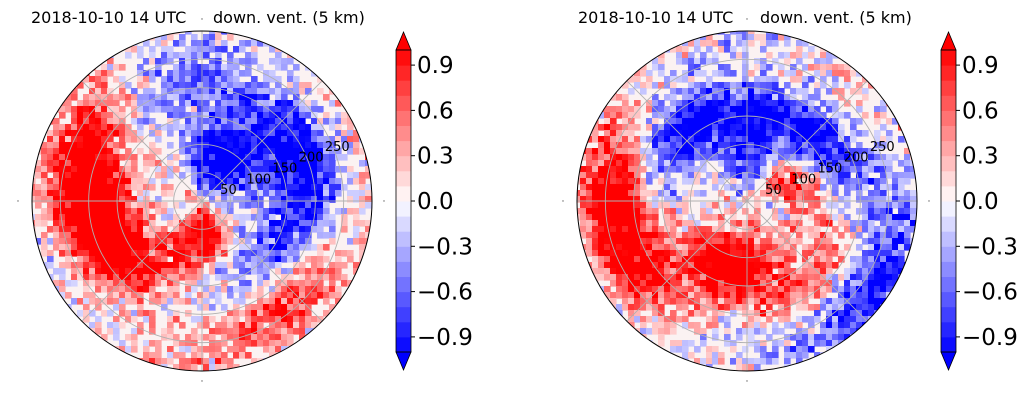  I want to click on radial-tick-label: 250, so click(882, 147).